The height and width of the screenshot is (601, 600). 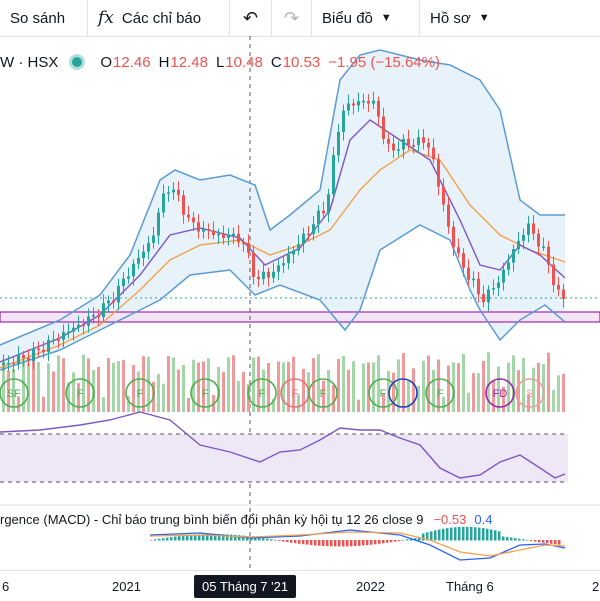 I want to click on undo-button: ↶, so click(x=251, y=18).